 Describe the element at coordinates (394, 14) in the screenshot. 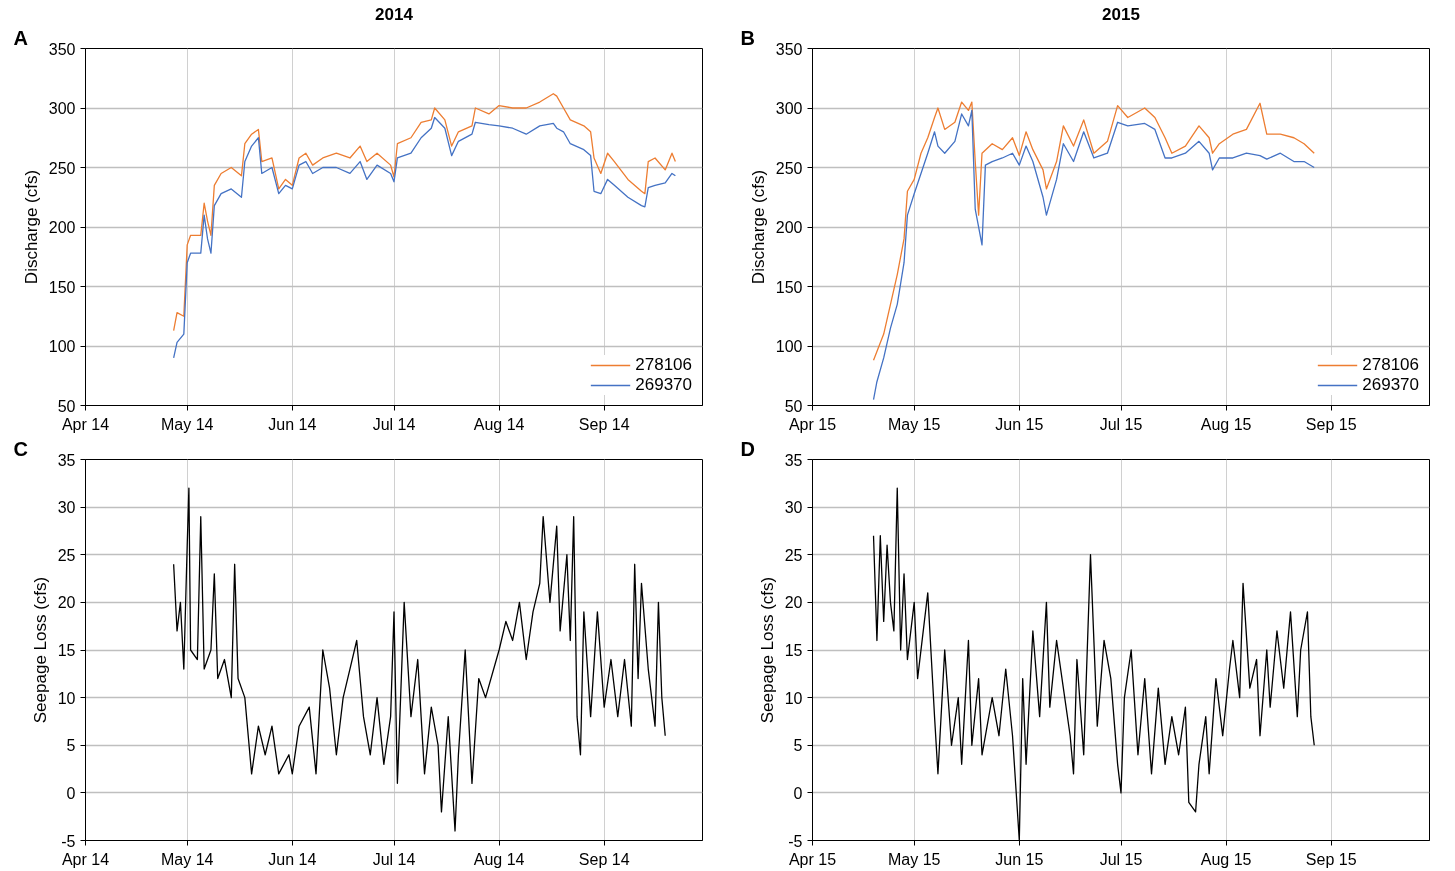

I see `chart-title: 2014` at that location.